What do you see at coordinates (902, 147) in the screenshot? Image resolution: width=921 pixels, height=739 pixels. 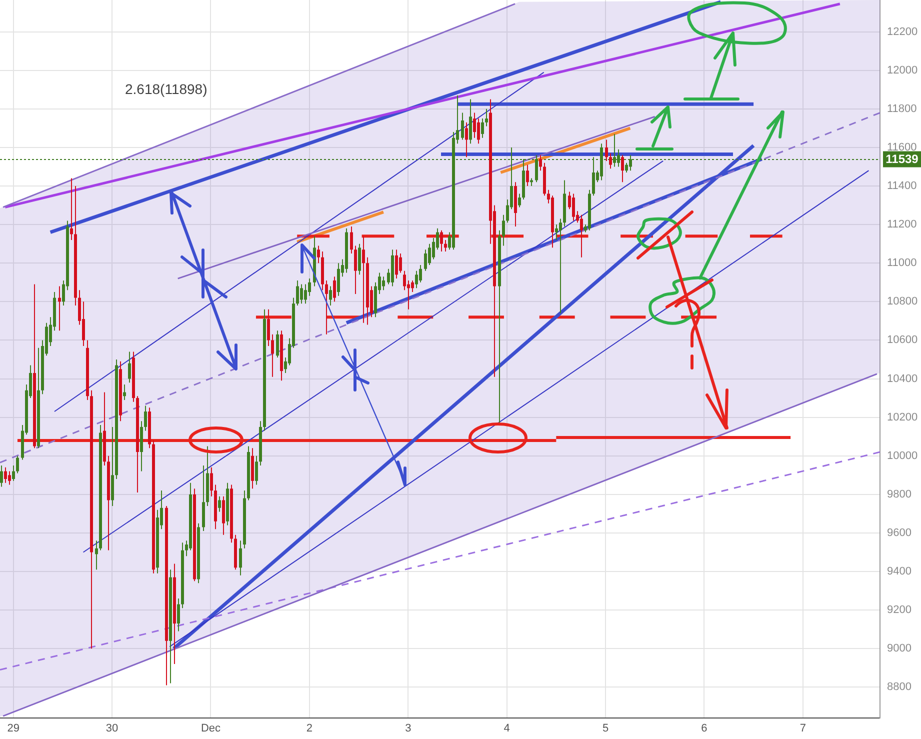 I see `y-tick-label: 11600` at bounding box center [902, 147].